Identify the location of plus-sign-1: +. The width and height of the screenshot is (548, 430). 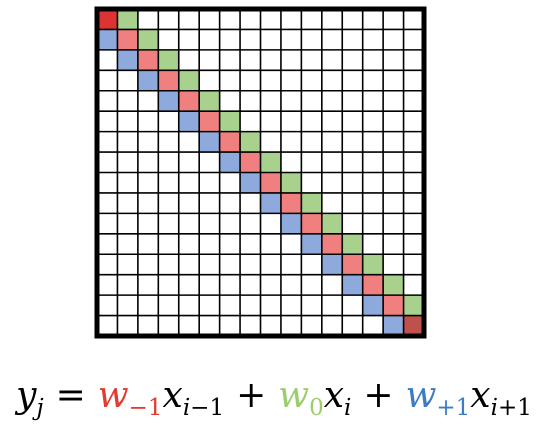
(251, 395).